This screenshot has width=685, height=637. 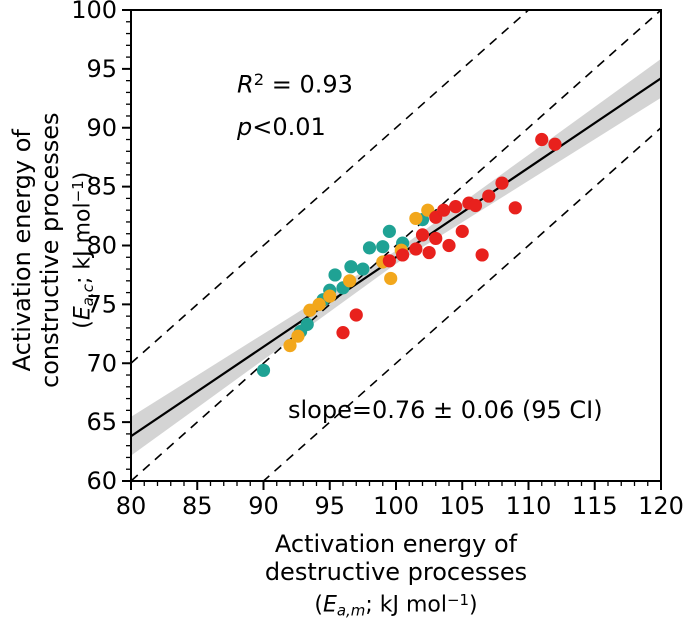 I want to click on x-axis-label-line2: destructive processes, so click(x=396, y=572).